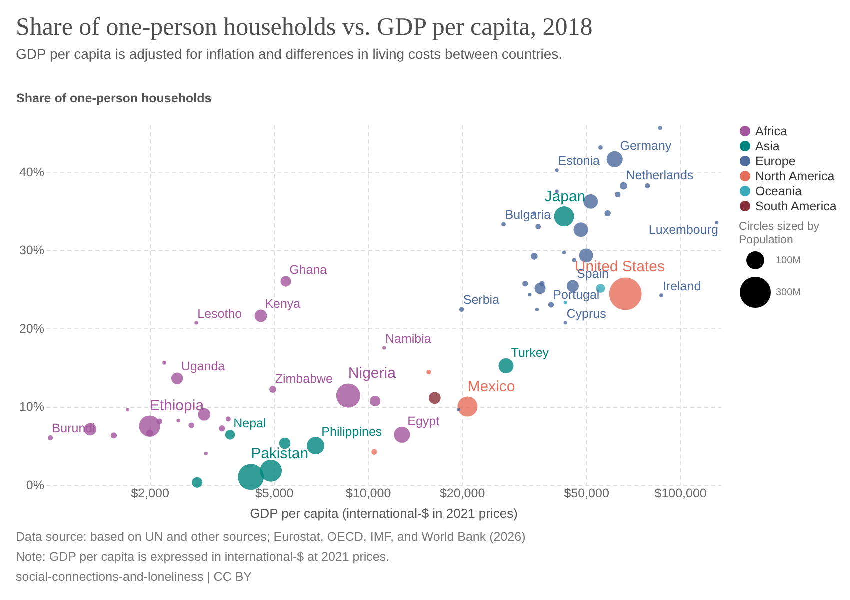 This screenshot has height=600, width=850. What do you see at coordinates (220, 313) in the screenshot?
I see `annotation: Lesotho` at bounding box center [220, 313].